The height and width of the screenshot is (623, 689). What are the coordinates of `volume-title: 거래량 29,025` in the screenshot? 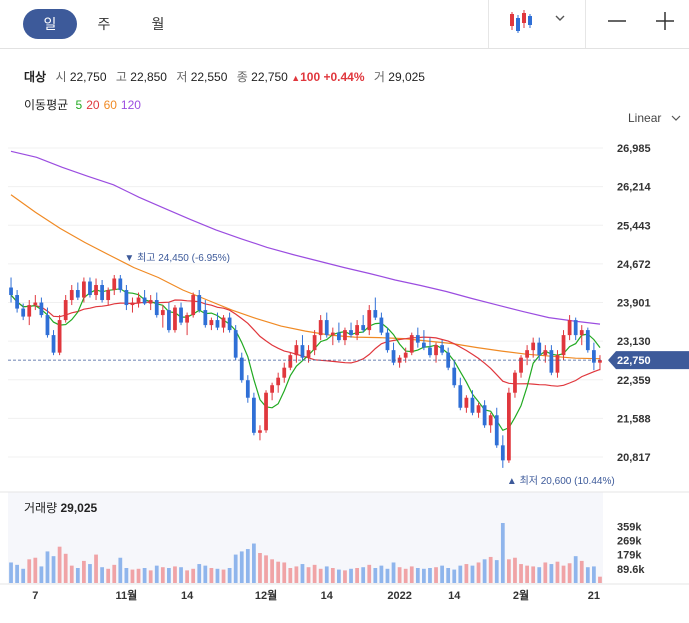 It's located at (60, 507).